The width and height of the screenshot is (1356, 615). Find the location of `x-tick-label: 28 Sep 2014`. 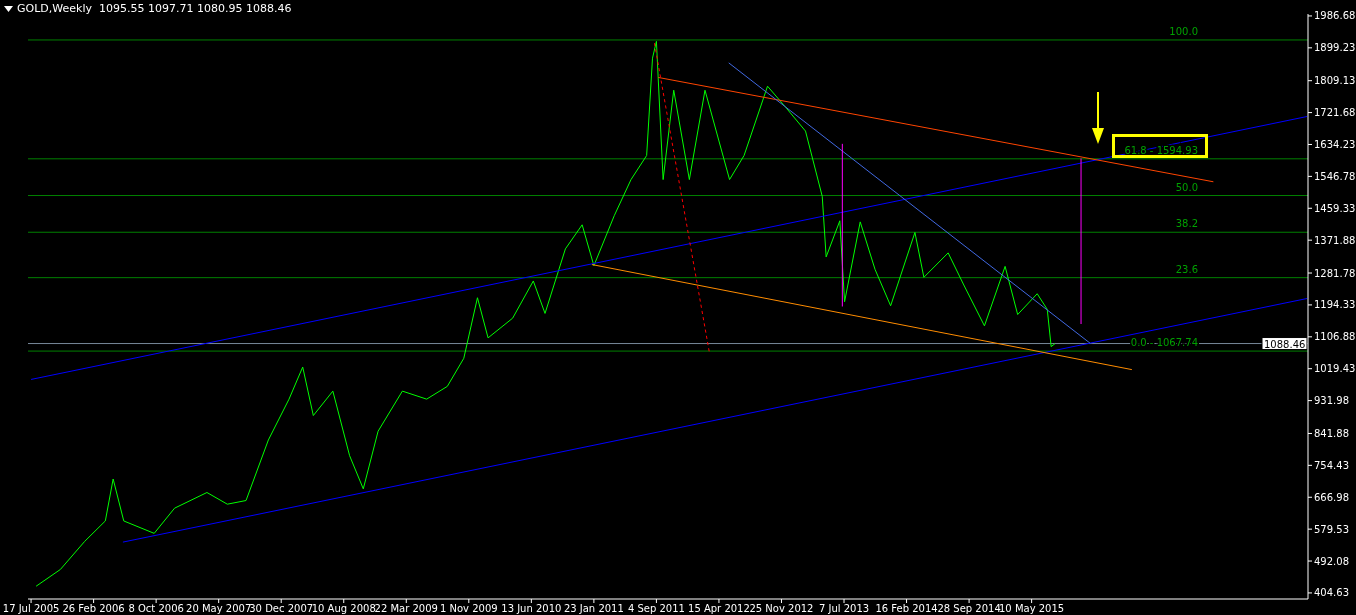

x-tick-label: 28 Sep 2014 is located at coordinates (969, 609).